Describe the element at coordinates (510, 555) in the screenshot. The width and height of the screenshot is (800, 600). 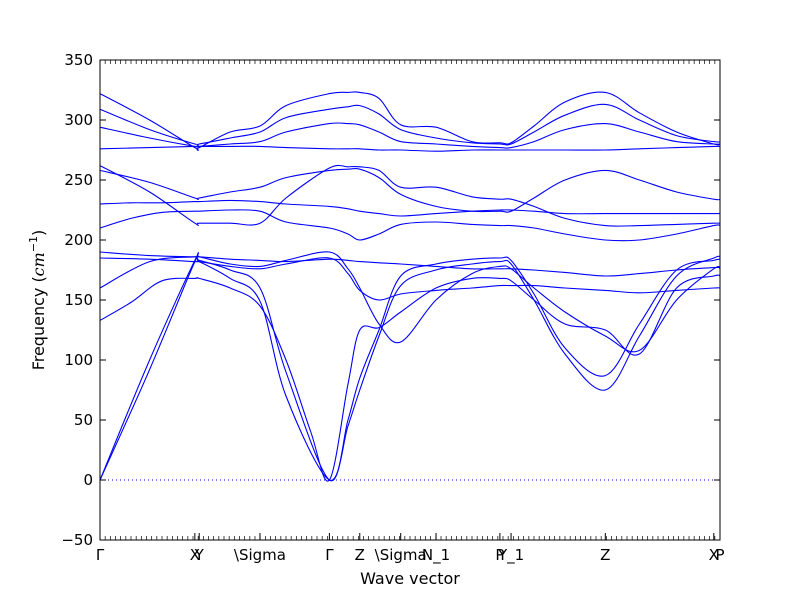
I see `x-tick-label: Y_1` at that location.